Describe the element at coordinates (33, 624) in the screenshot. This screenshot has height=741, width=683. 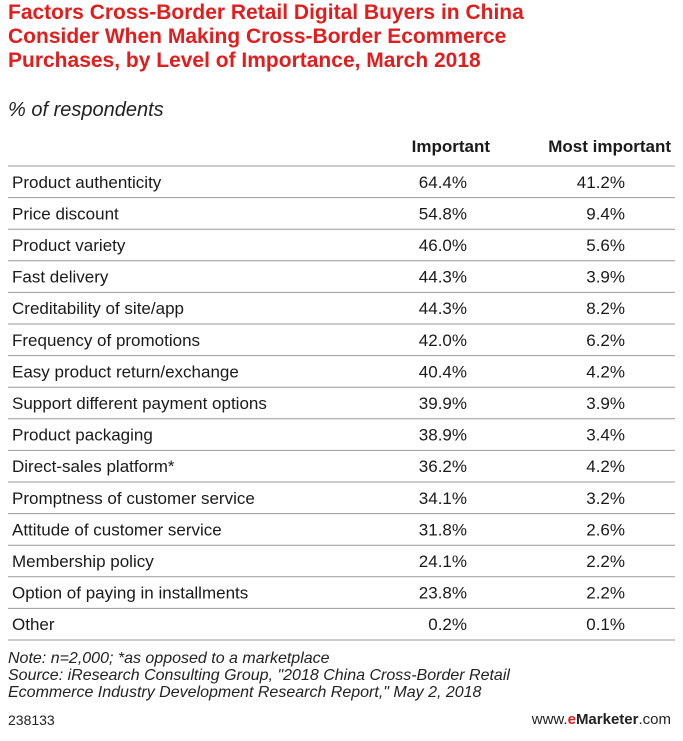
I see `row-label: Other` at that location.